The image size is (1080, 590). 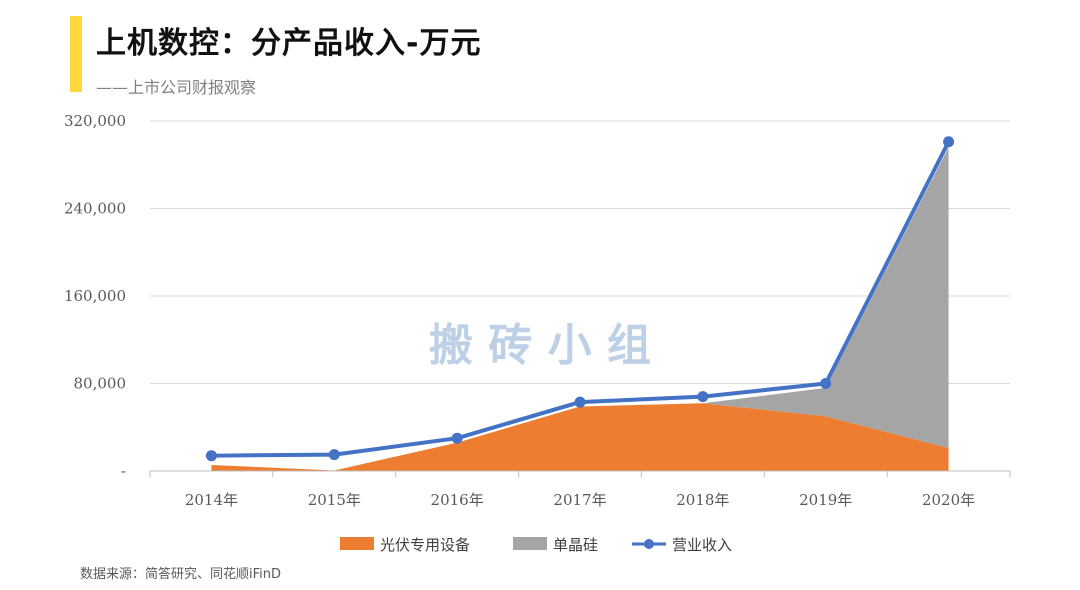 I want to click on data-source-note: 数据来源：简答研究、同花顺iFinD, so click(x=181, y=574).